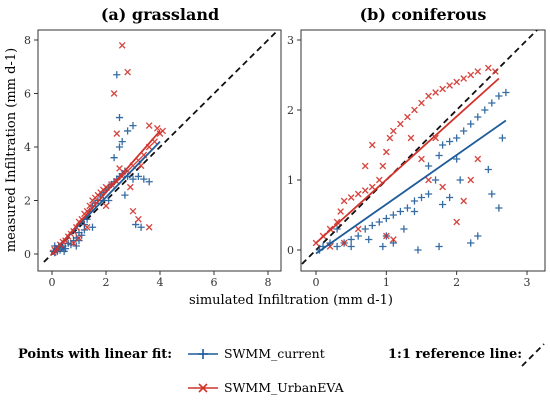  I want to click on y-tick-label-a-0: 0, so click(27, 254).